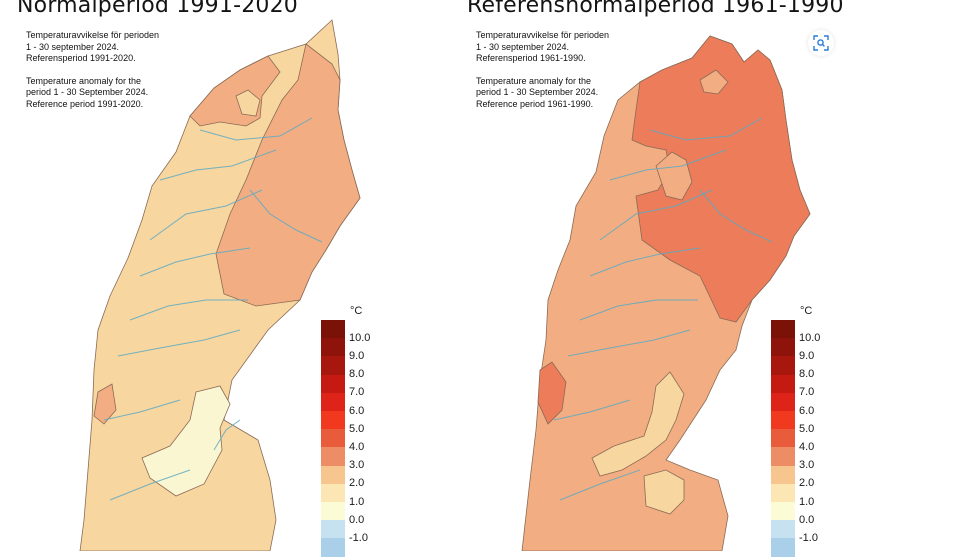 The image size is (980, 557). What do you see at coordinates (531, 58) in the screenshot?
I see `caption-sv-line-3: Referensperiod 1961-1990.` at bounding box center [531, 58].